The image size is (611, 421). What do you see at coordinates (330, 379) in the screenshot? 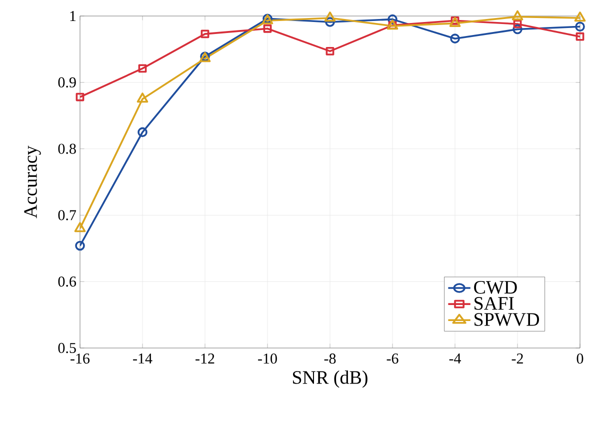
I see `x-axis-title: SNR (dB)` at bounding box center [330, 379].